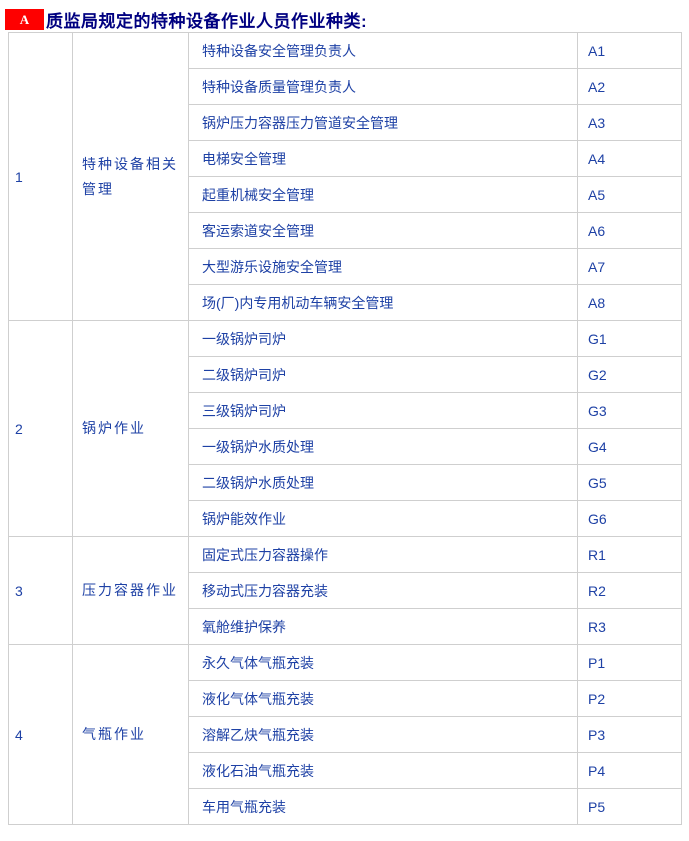  Describe the element at coordinates (130, 734) in the screenshot. I see `group-category-cell: 气瓶作业` at that location.